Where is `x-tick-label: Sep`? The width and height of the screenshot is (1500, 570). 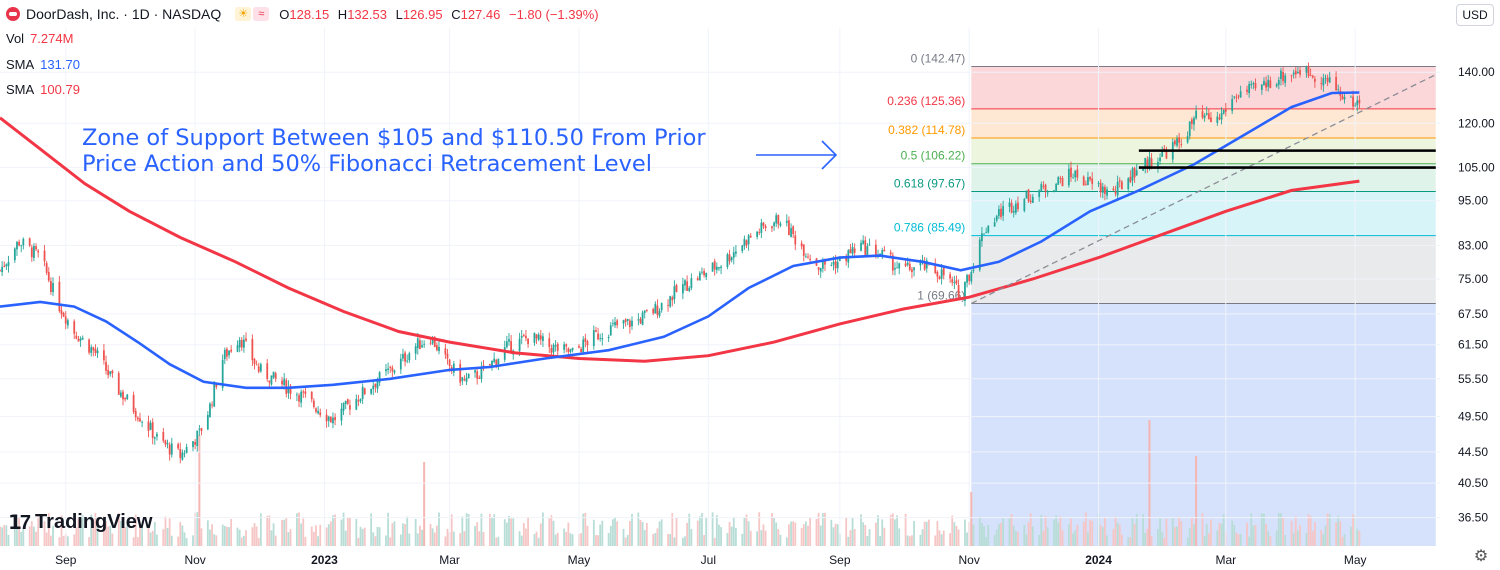
x-tick-label: Sep is located at coordinates (66, 560).